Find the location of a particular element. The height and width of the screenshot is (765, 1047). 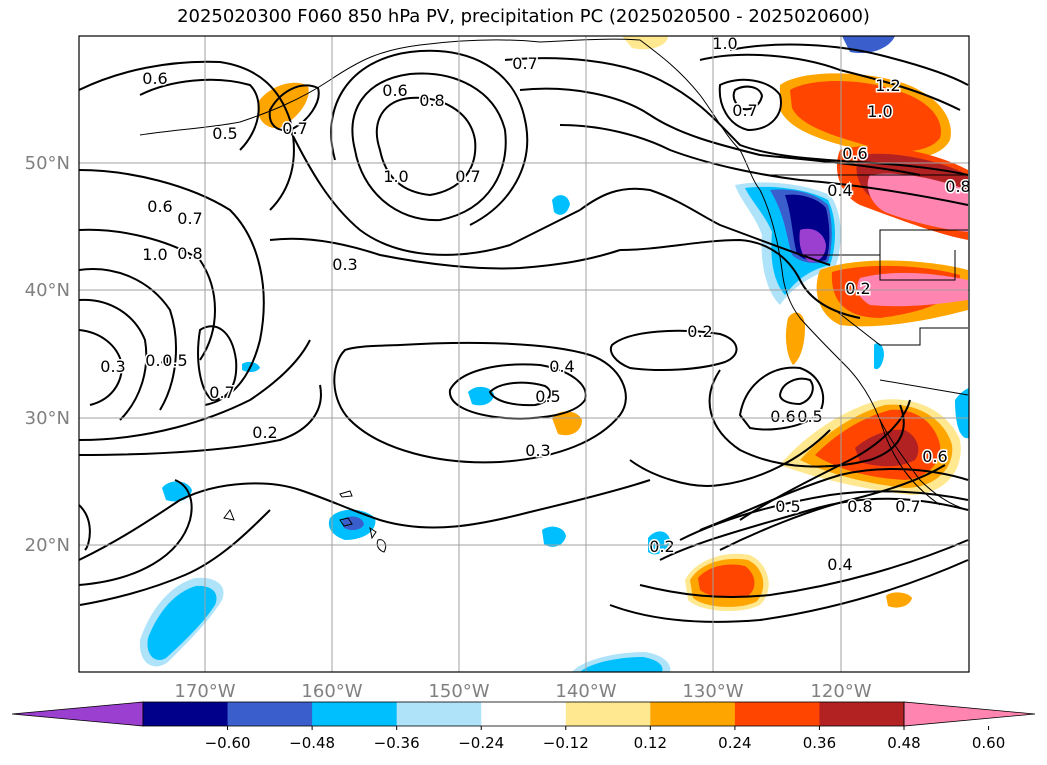

lon-tick-label: 120°W is located at coordinates (840, 691).